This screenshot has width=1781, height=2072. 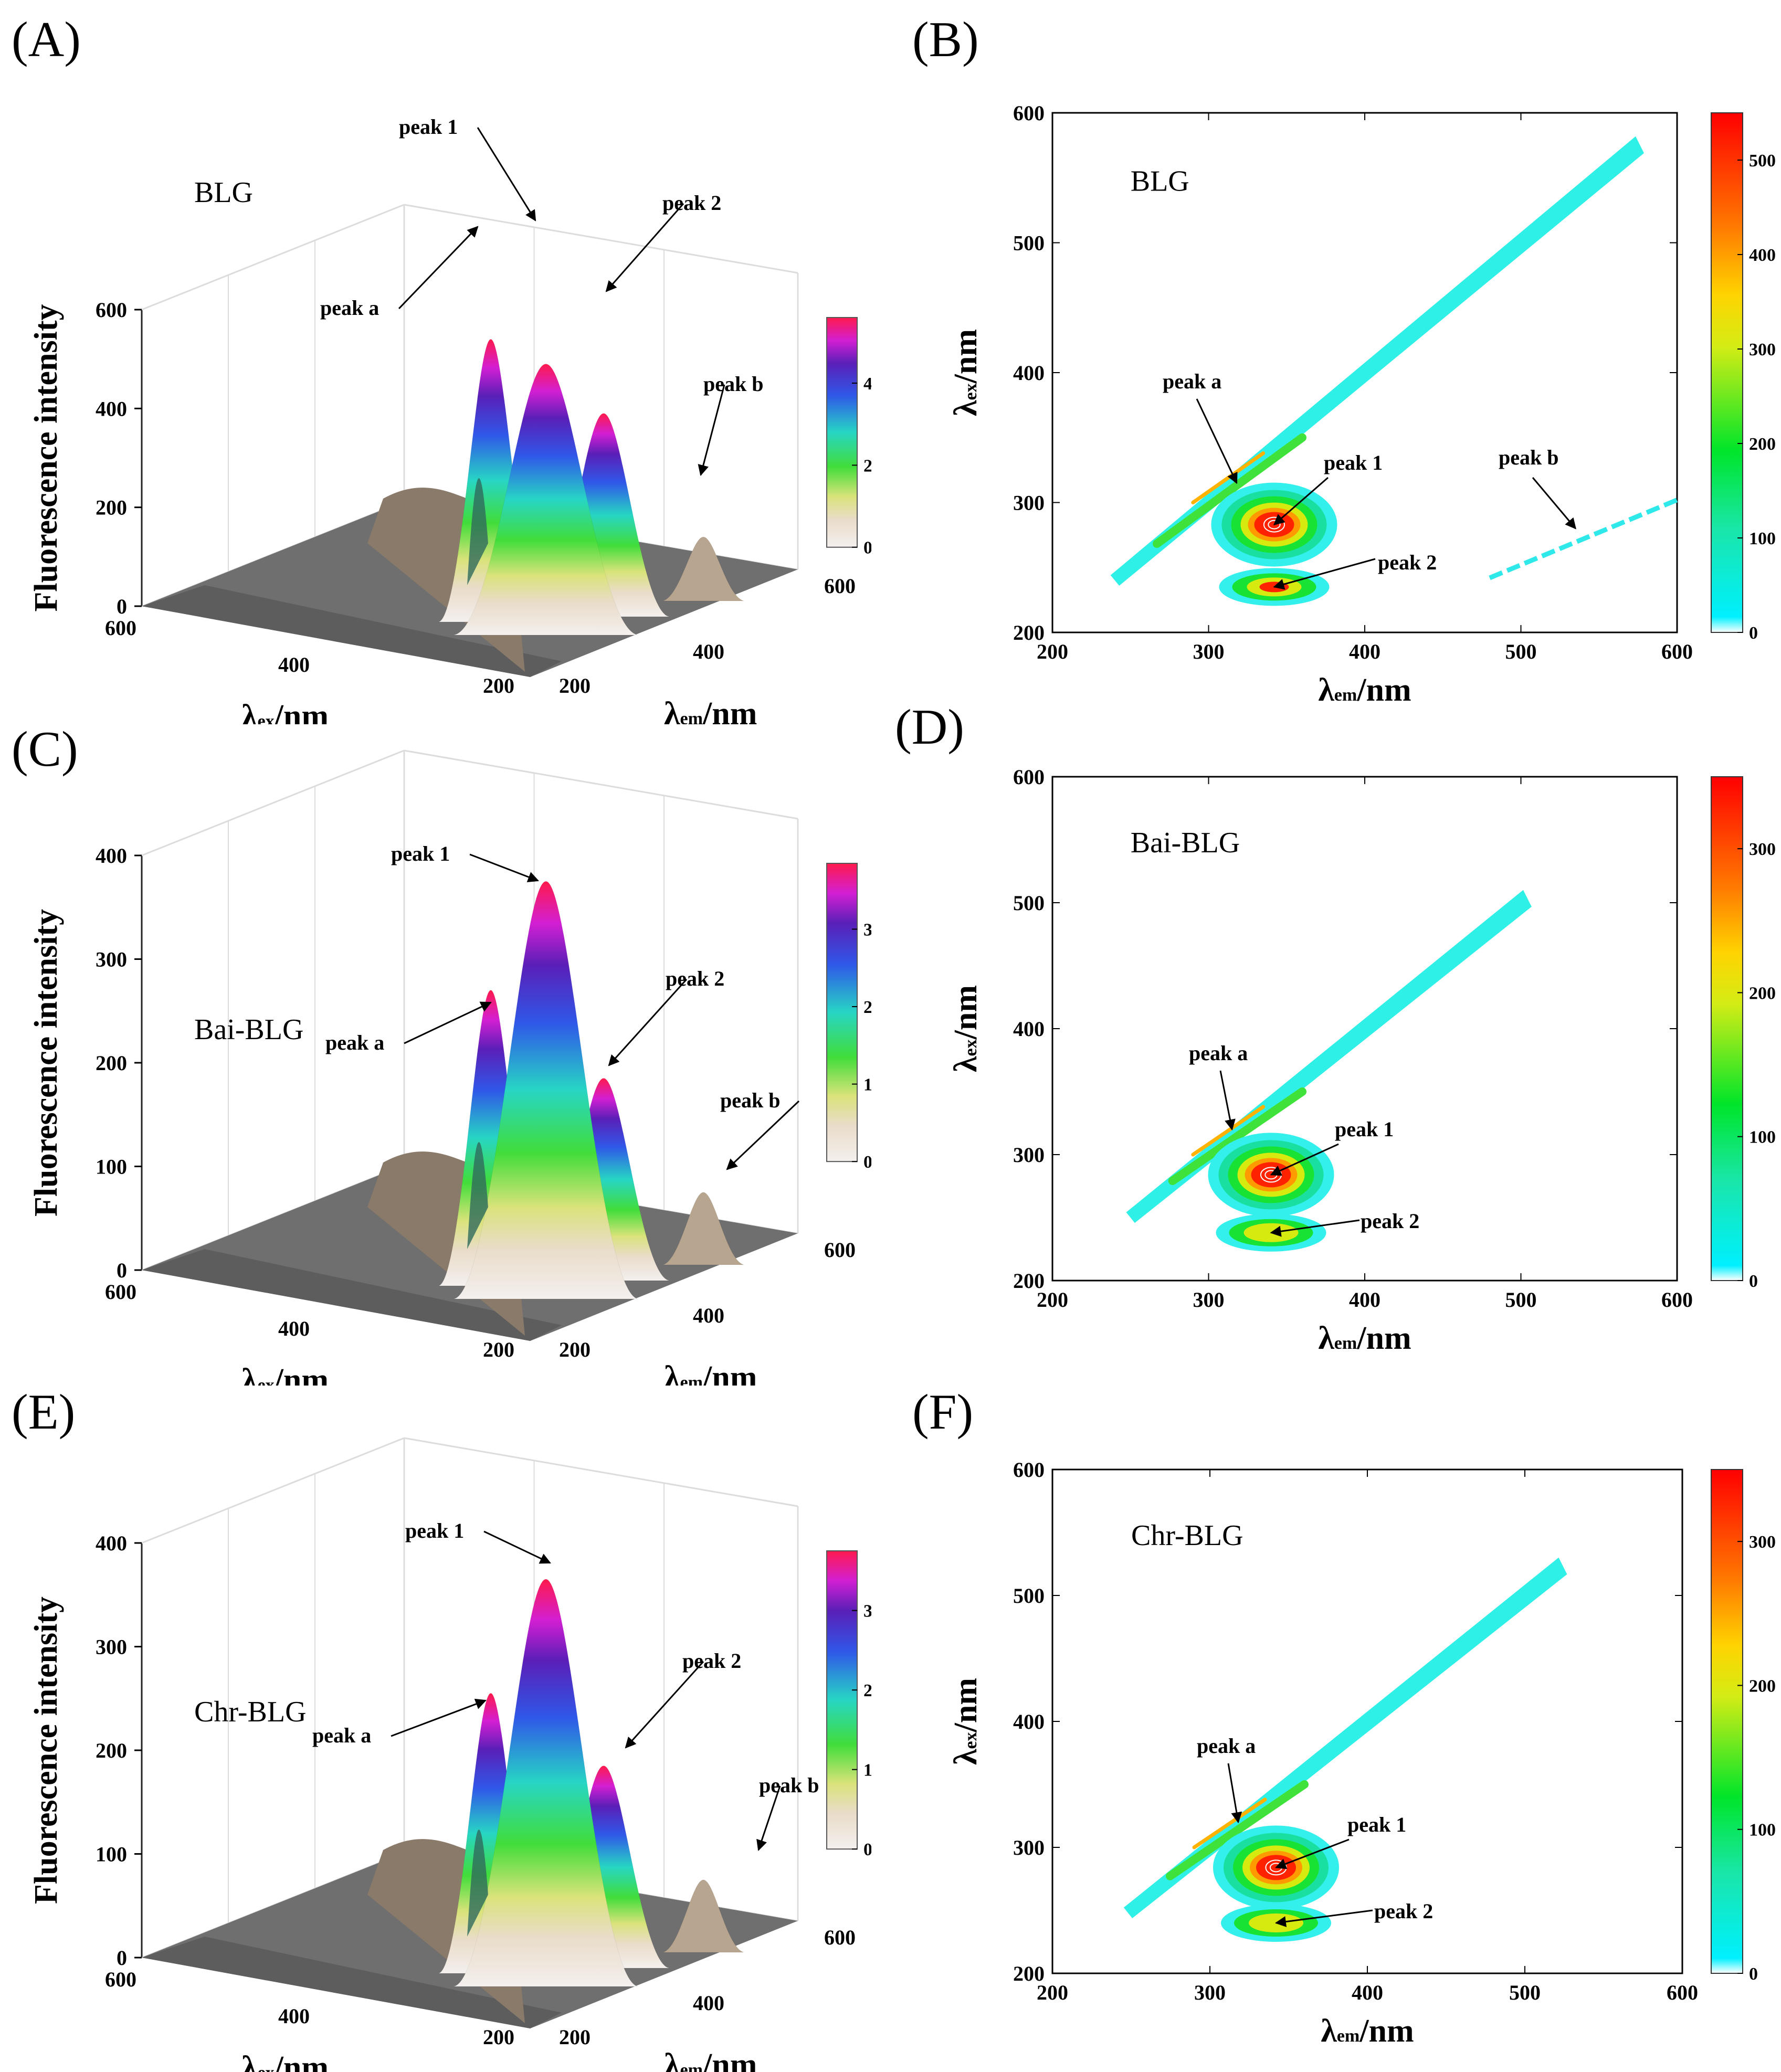 What do you see at coordinates (45, 749) in the screenshot?
I see `panel-letter-c: (C)` at bounding box center [45, 749].